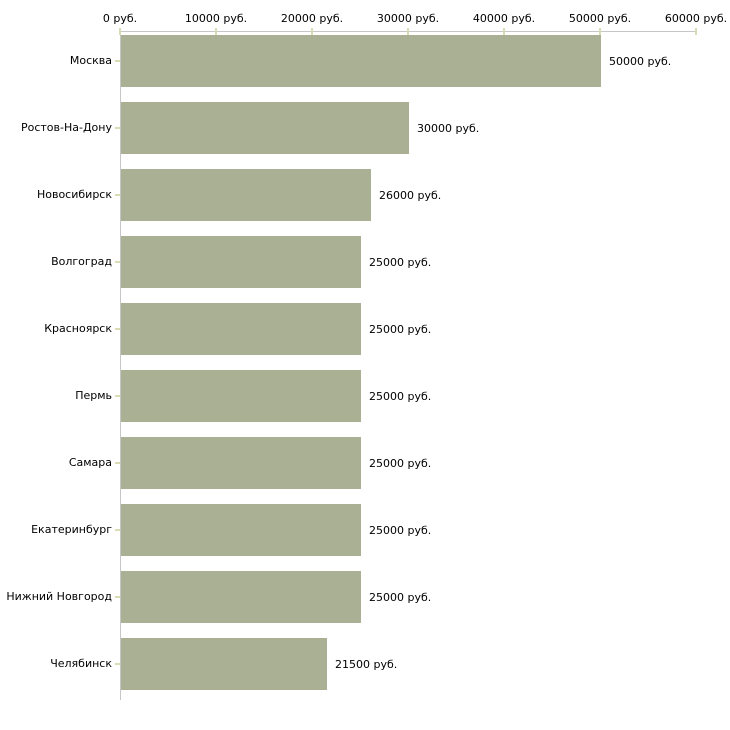 The image size is (730, 730). I want to click on value-label: 30000 руб., so click(448, 128).